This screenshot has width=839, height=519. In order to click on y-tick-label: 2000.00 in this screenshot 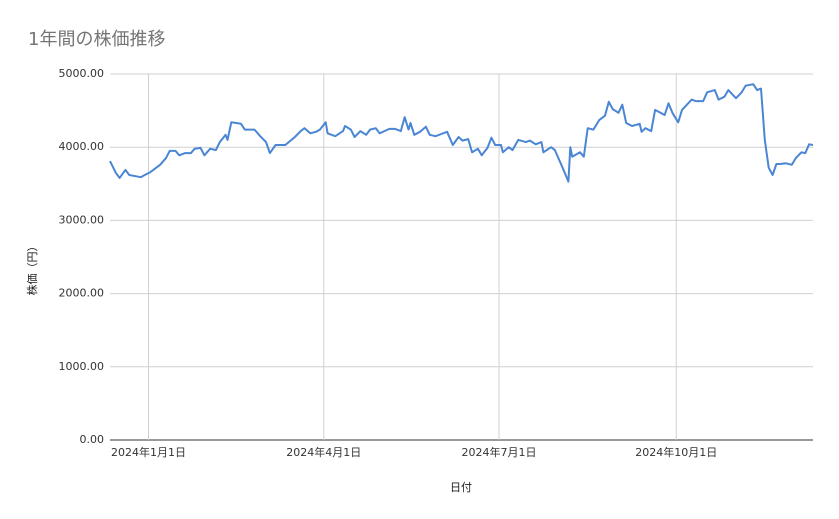, I will do `click(82, 293)`.